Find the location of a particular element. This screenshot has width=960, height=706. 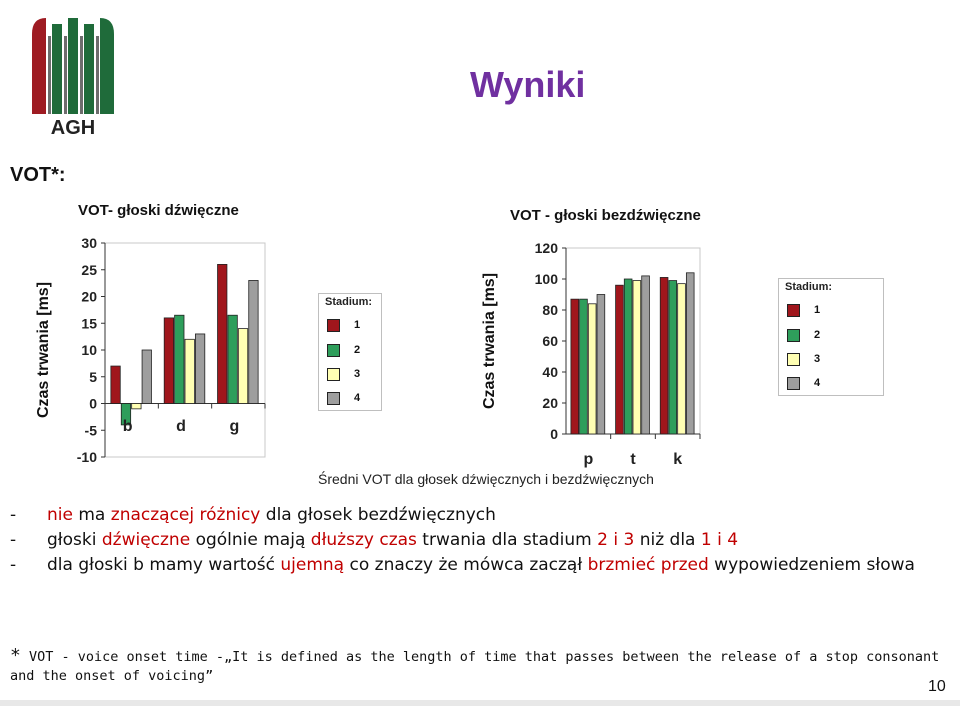

y-tick-label: 5 is located at coordinates (93, 377).